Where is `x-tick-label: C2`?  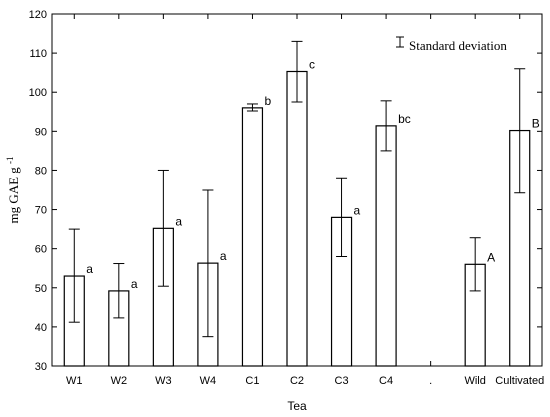 x-tick-label: C2 is located at coordinates (297, 381).